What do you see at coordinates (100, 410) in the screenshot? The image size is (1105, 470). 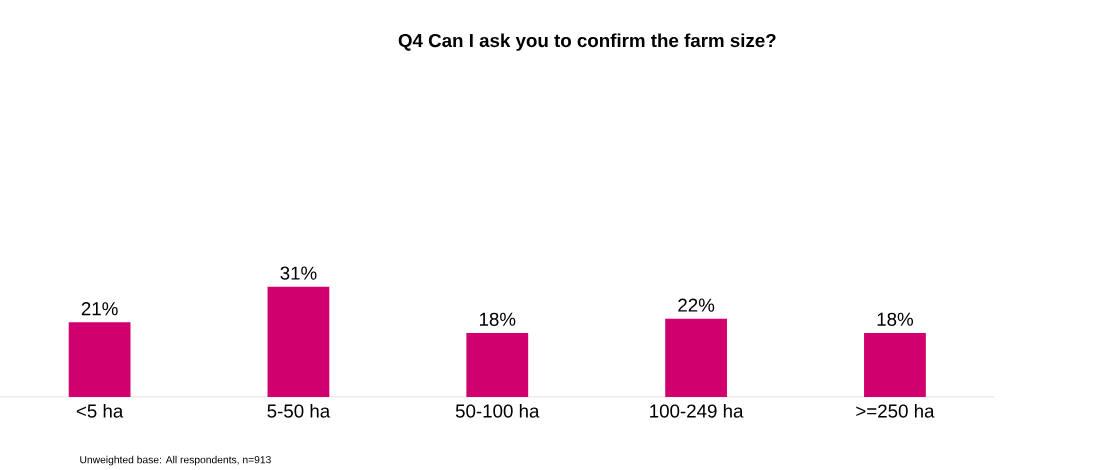 I see `x-tick-label: <5 ha` at bounding box center [100, 410].